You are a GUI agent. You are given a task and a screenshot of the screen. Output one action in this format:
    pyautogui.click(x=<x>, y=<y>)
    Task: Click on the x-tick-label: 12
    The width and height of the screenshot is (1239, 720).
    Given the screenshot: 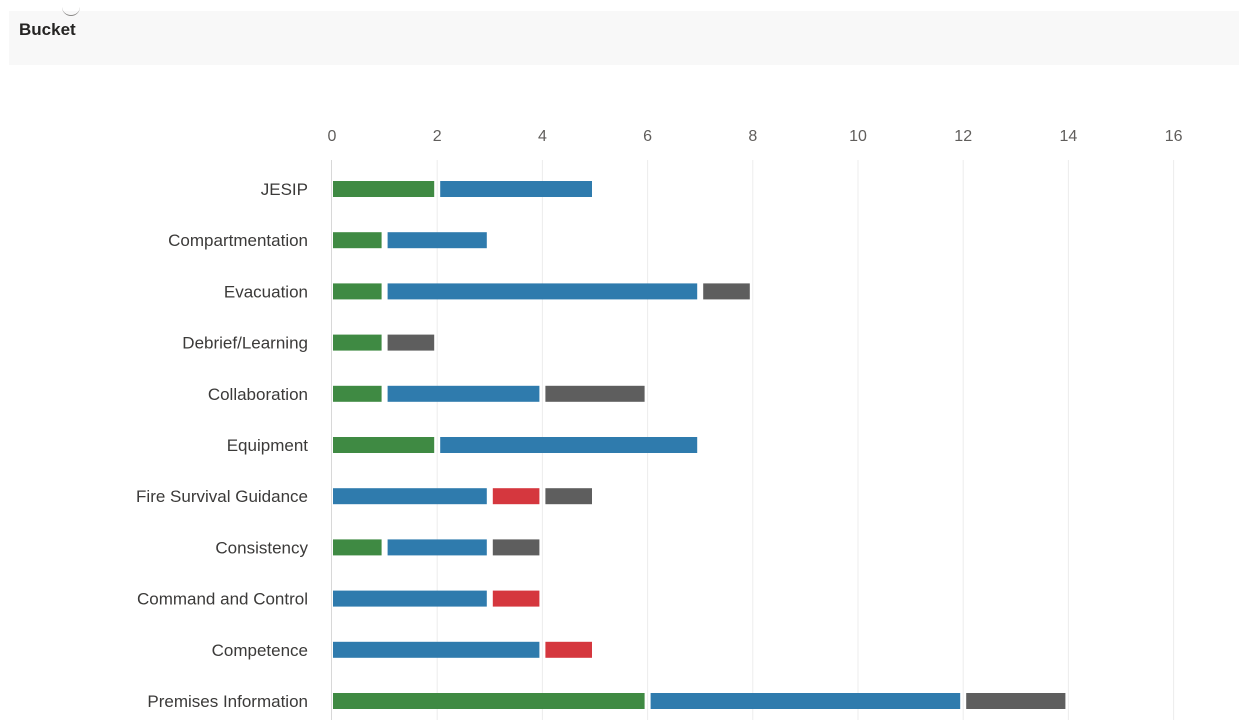 What is the action you would take?
    pyautogui.click(x=963, y=136)
    